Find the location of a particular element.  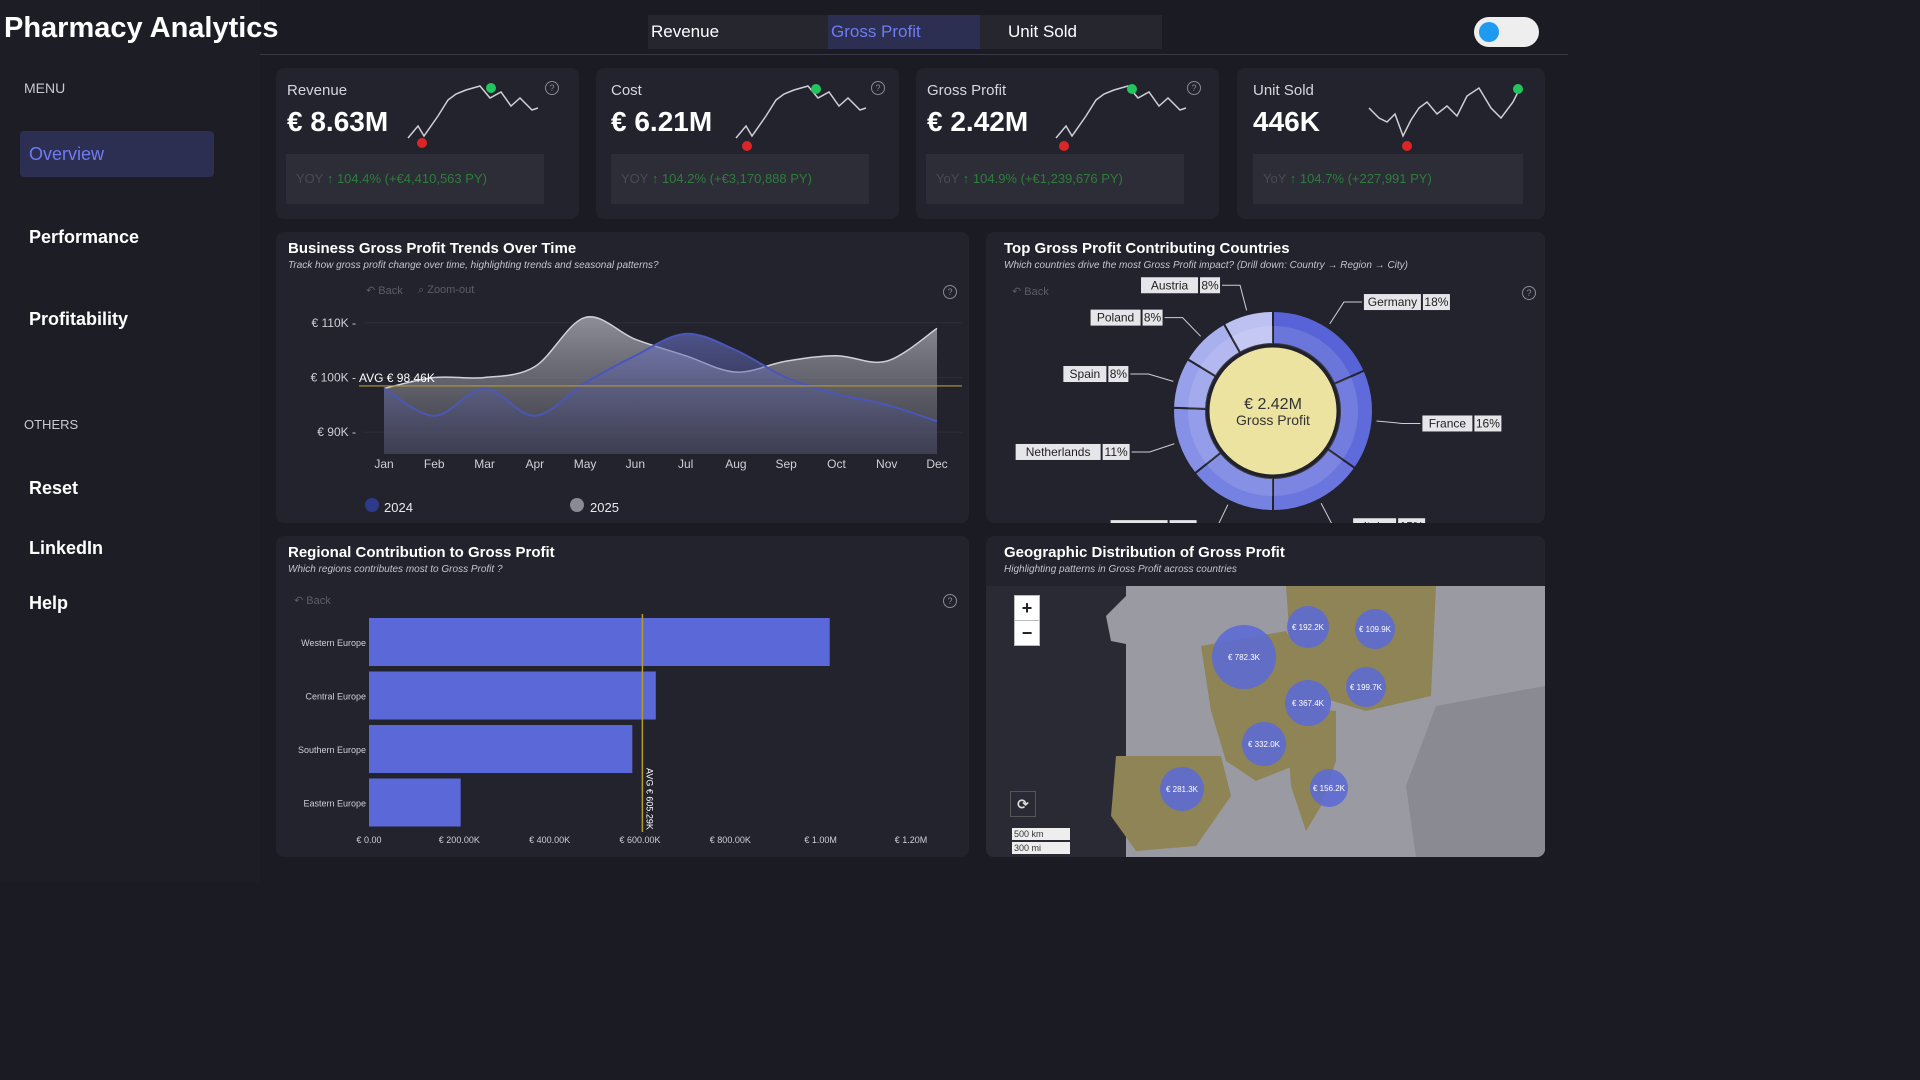

kpi-label: Cost is located at coordinates (626, 90).